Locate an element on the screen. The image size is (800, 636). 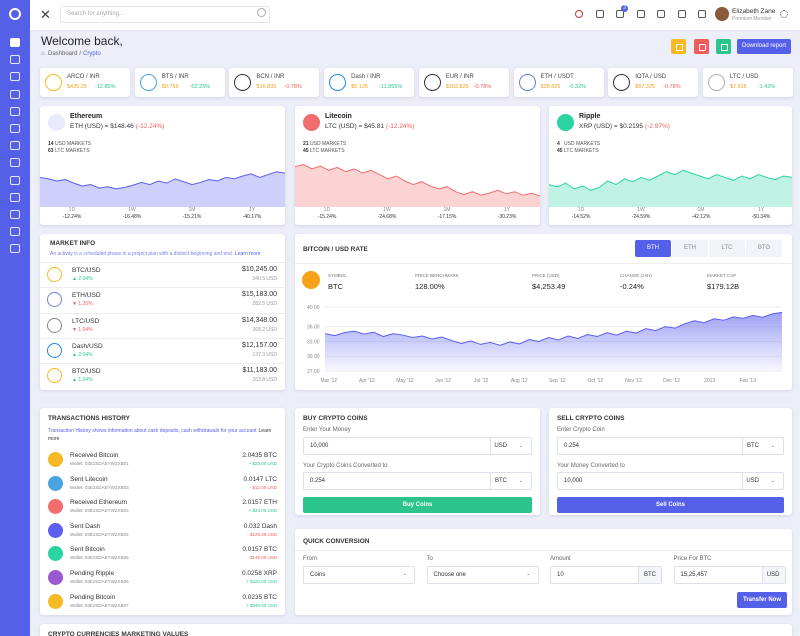
row-divider is located at coordinates (162, 364).